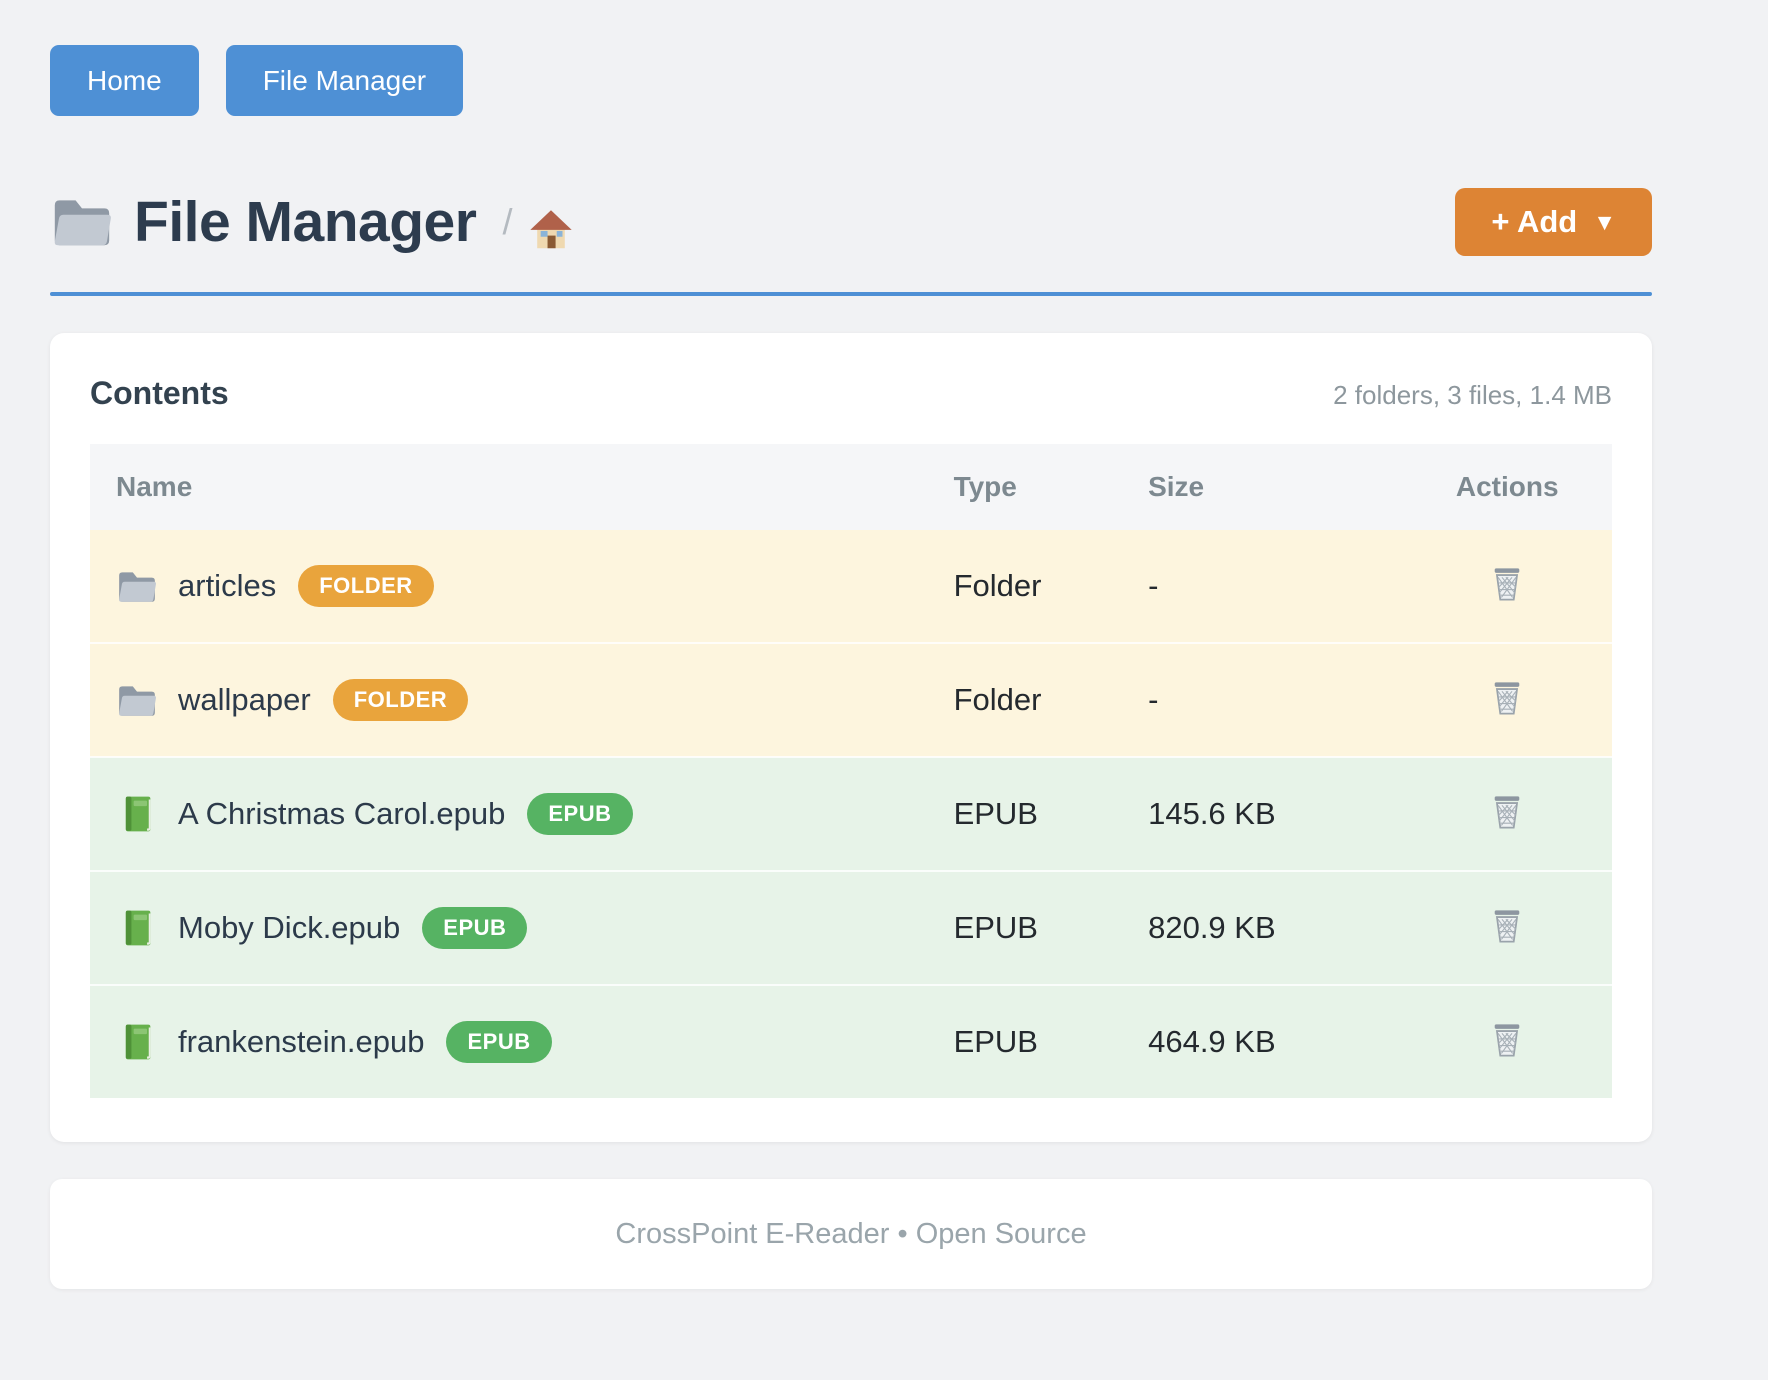 The width and height of the screenshot is (1768, 1380). I want to click on table-row: wallpaper FOLDER Folder -, so click(851, 700).